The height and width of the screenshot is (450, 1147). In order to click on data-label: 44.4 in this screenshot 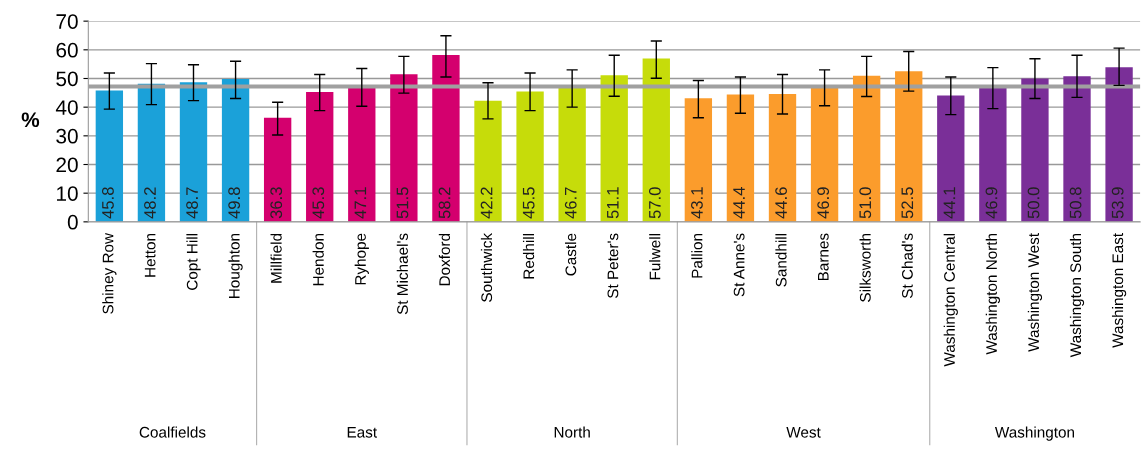, I will do `click(739, 203)`.